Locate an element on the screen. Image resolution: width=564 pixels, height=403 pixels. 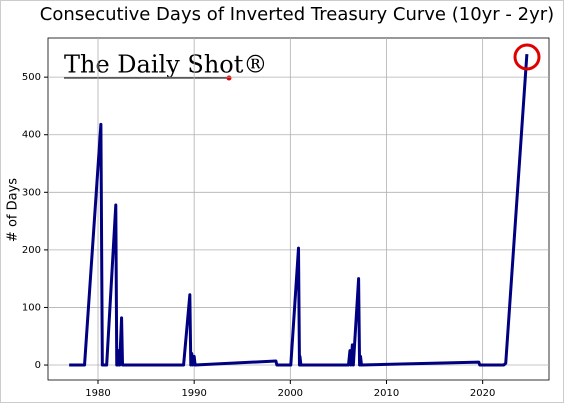
watermark: The Daily Shot® is located at coordinates (165, 65).